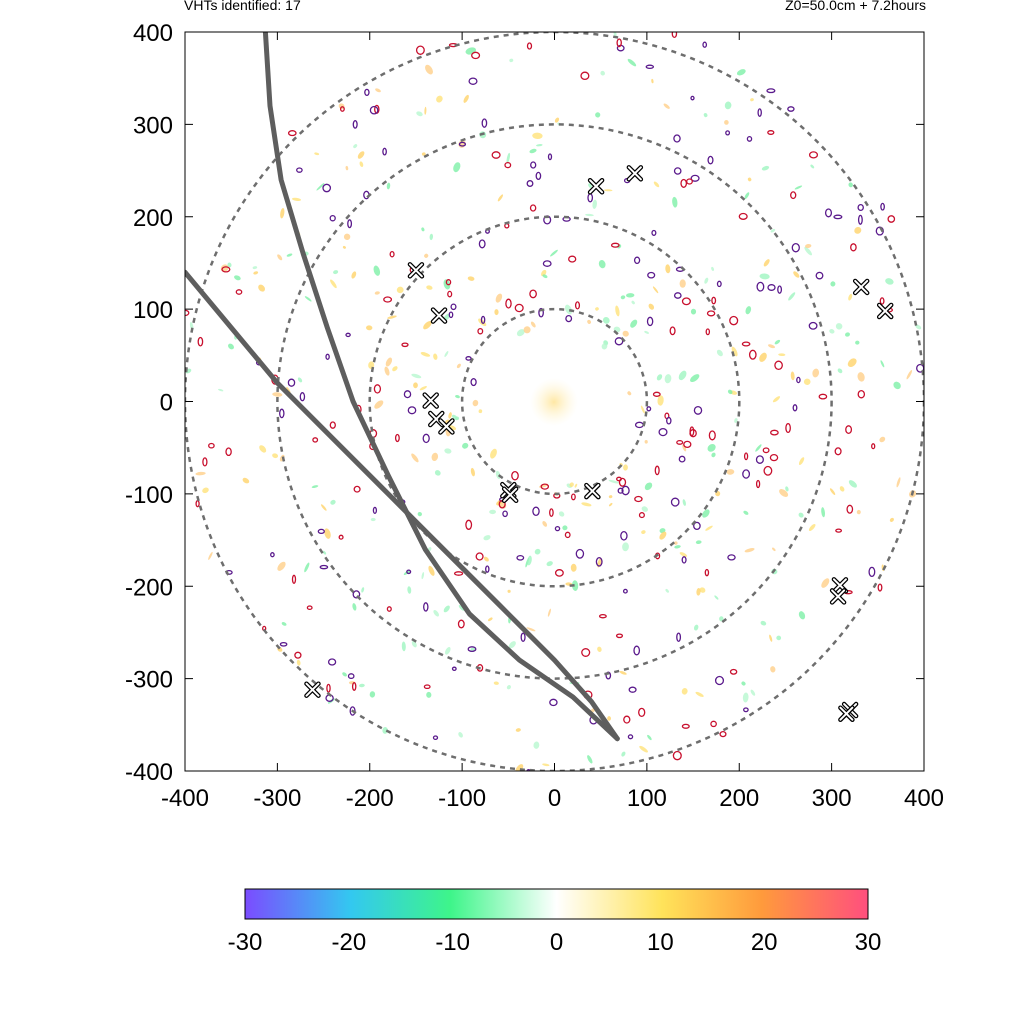 The width and height of the screenshot is (1024, 1024). Describe the element at coordinates (153, 33) in the screenshot. I see `y-tick-label: 400` at that location.